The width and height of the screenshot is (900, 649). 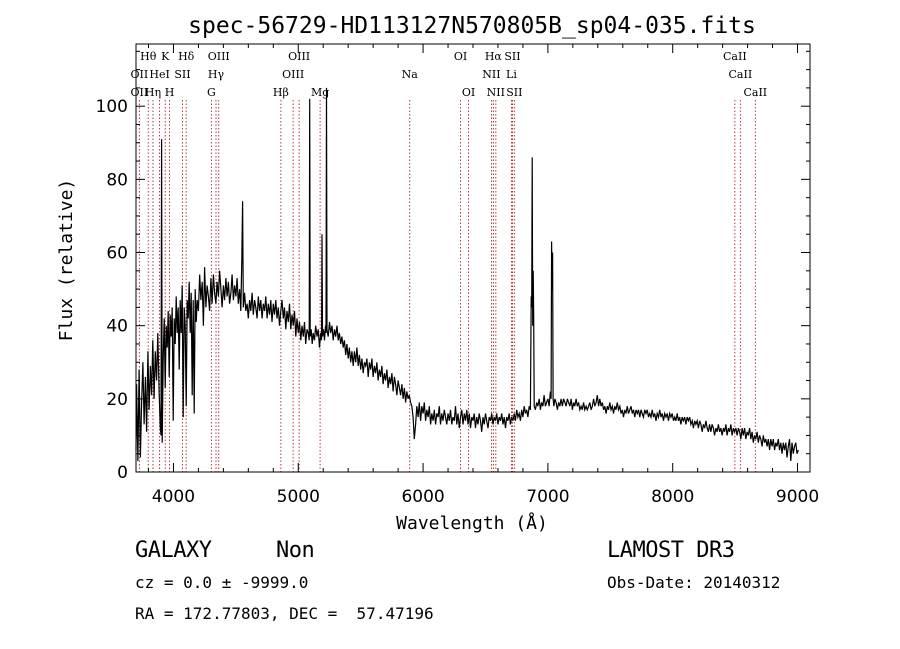 I want to click on x-tick-label: 9000, so click(x=797, y=497).